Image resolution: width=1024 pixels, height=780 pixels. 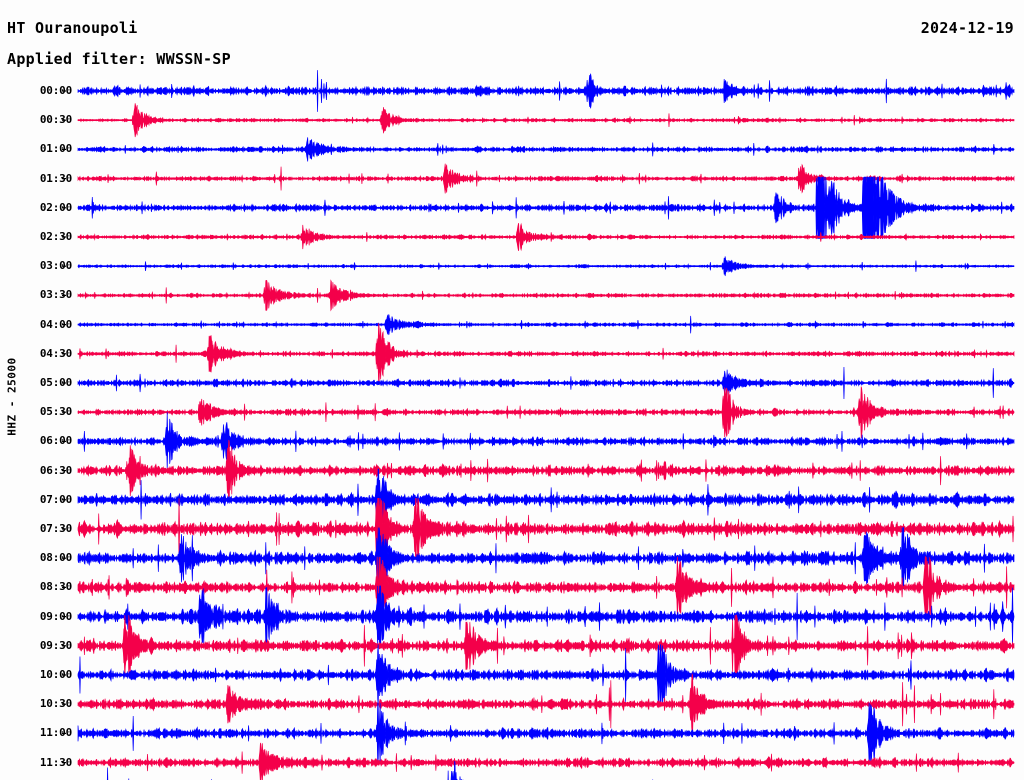 What do you see at coordinates (119, 59) in the screenshot?
I see `applied-filter-label: Applied filter: WWSSN-SP` at bounding box center [119, 59].